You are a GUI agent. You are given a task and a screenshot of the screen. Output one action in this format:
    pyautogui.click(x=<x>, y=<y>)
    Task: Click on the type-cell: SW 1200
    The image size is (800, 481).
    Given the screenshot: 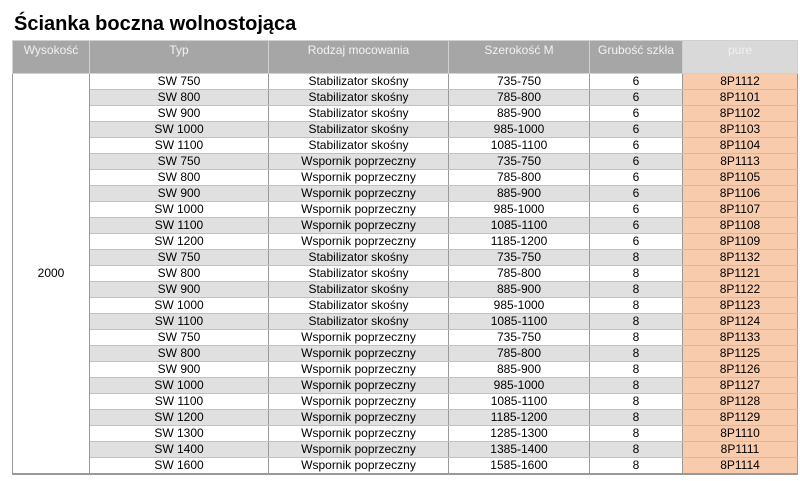 What is the action you would take?
    pyautogui.click(x=179, y=417)
    